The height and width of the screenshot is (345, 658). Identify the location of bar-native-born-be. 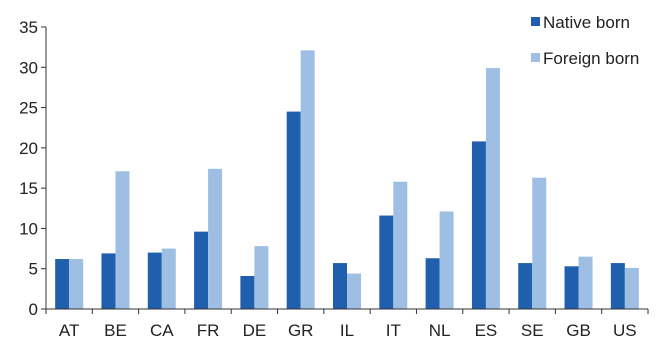
(108, 281).